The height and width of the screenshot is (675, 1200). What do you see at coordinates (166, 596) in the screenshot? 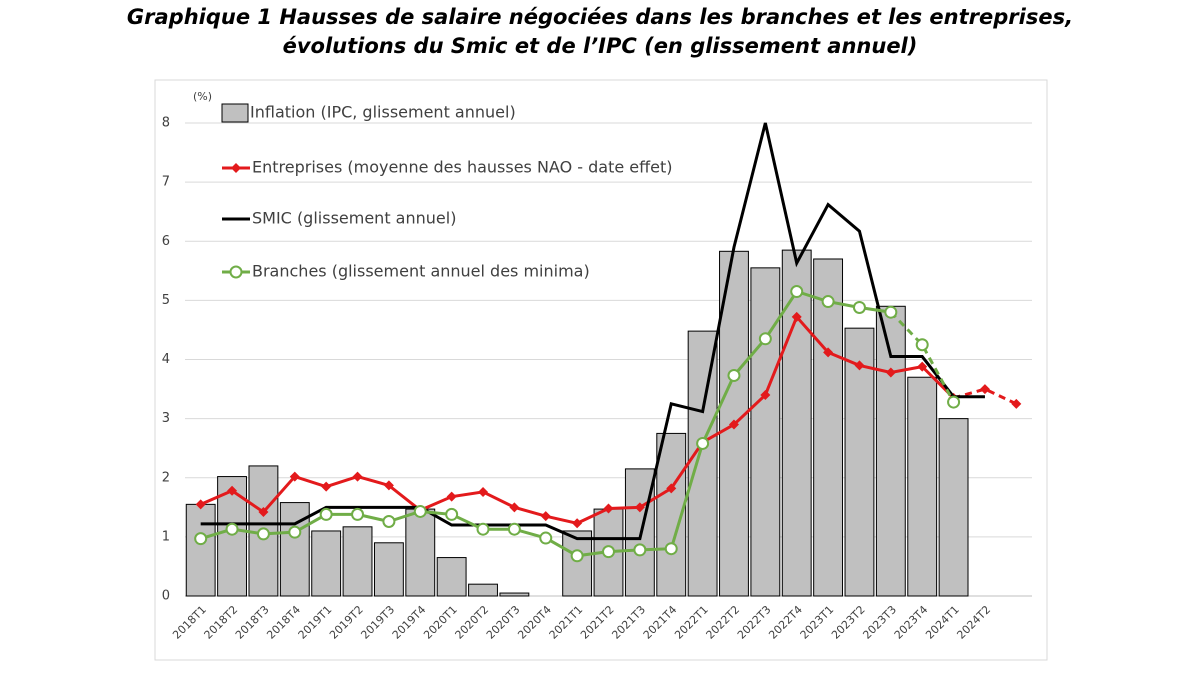
I see `y-tick-label: 0` at bounding box center [166, 596].